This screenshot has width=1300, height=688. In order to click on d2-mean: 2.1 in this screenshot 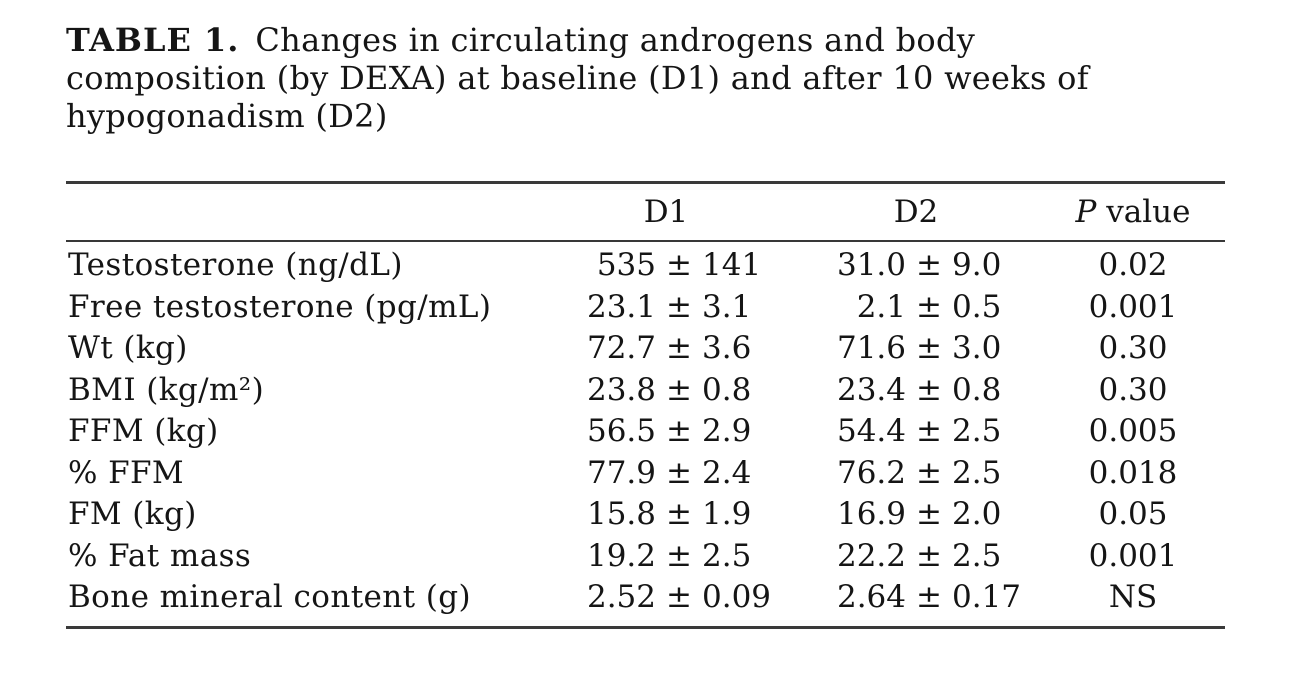, I will do `click(881, 306)`.